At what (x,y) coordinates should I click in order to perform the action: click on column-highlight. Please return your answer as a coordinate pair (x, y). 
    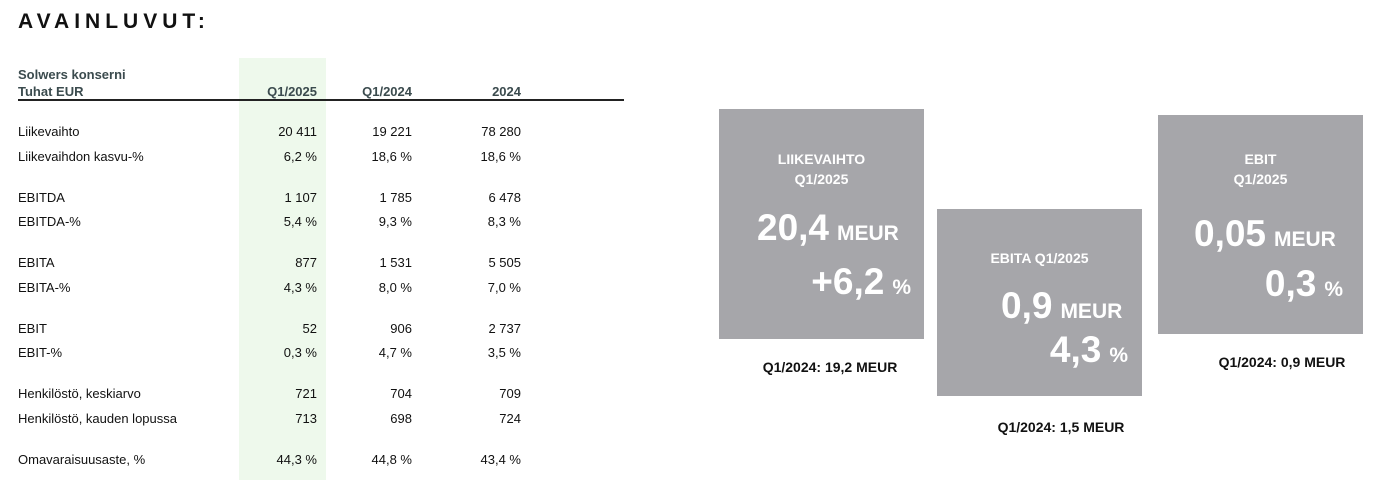
    Looking at the image, I should click on (282, 269).